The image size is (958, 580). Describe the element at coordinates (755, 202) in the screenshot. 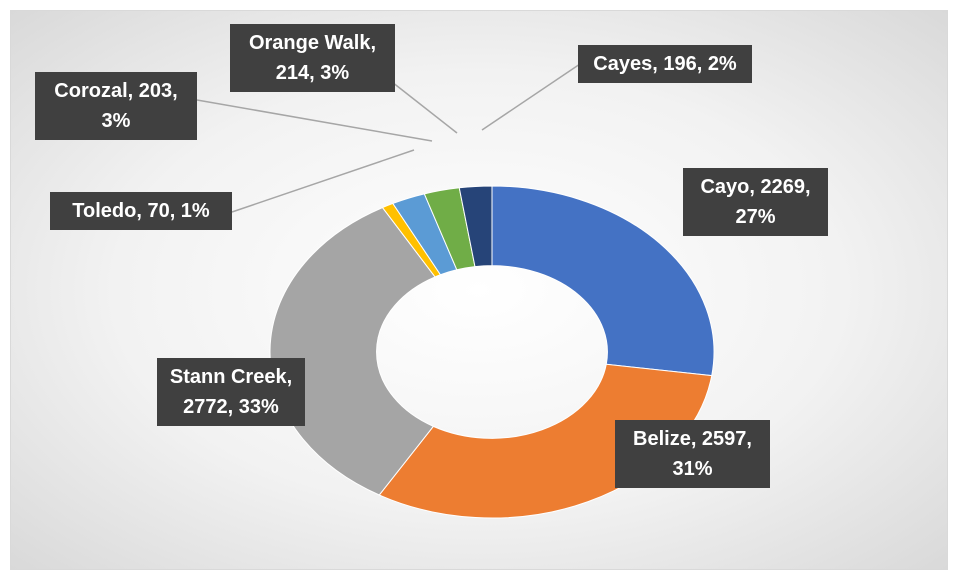

I see `data-label: Cayo, 2269, 27%` at that location.